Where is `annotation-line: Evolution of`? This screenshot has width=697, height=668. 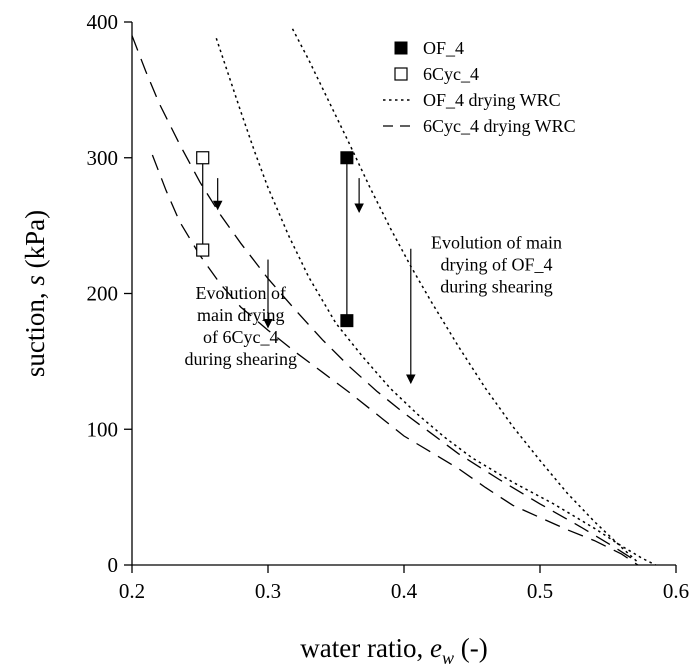
annotation-line: Evolution of is located at coordinates (241, 293).